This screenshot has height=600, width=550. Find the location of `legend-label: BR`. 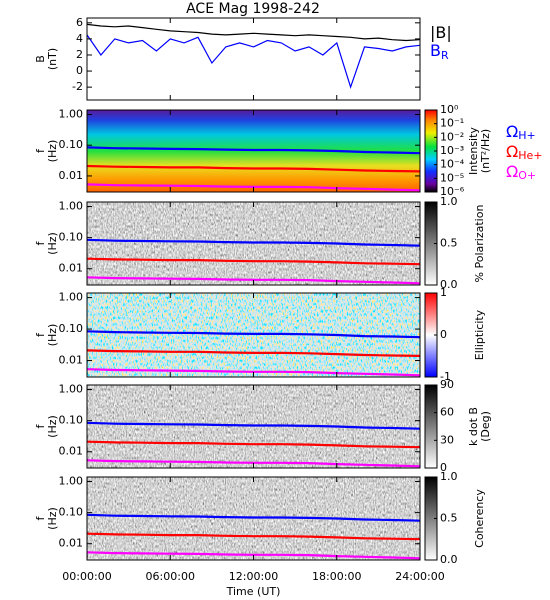

legend-label: BR is located at coordinates (439, 52).